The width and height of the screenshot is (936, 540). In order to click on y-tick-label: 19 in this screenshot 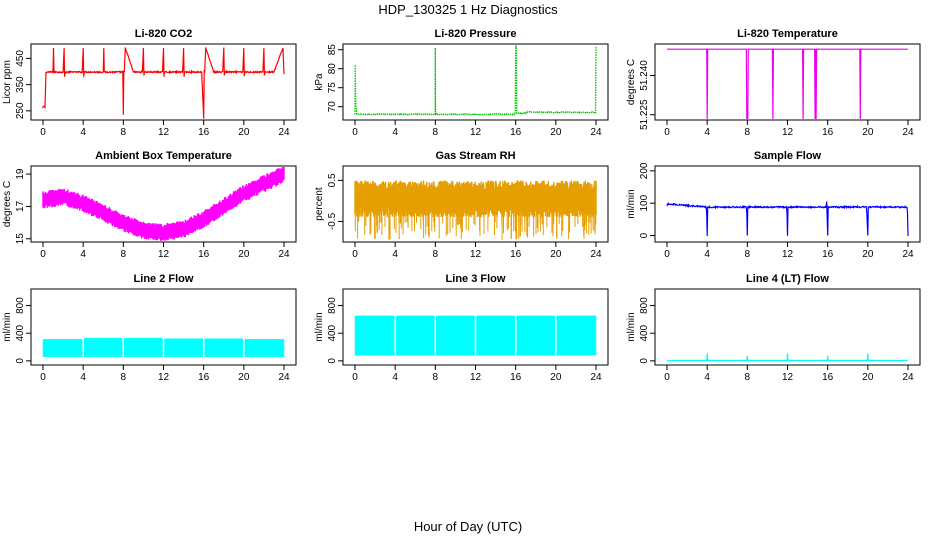, I will do `click(20, 174)`.